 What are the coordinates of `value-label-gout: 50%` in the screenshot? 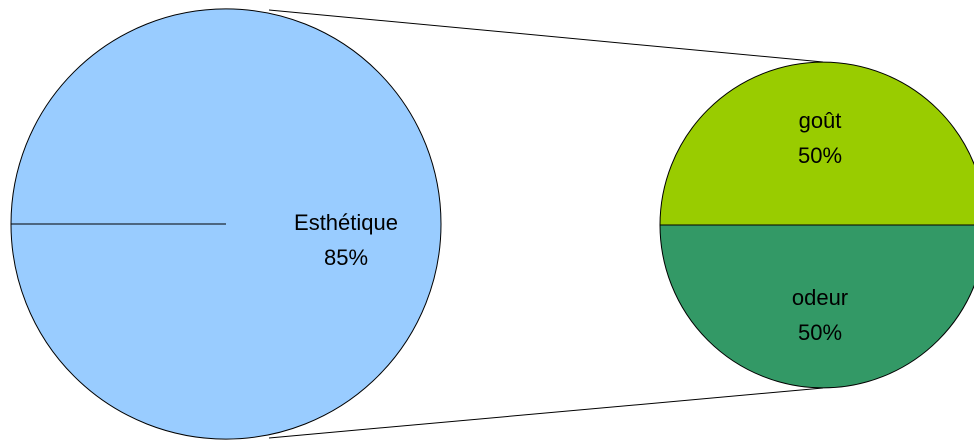 It's located at (820, 155).